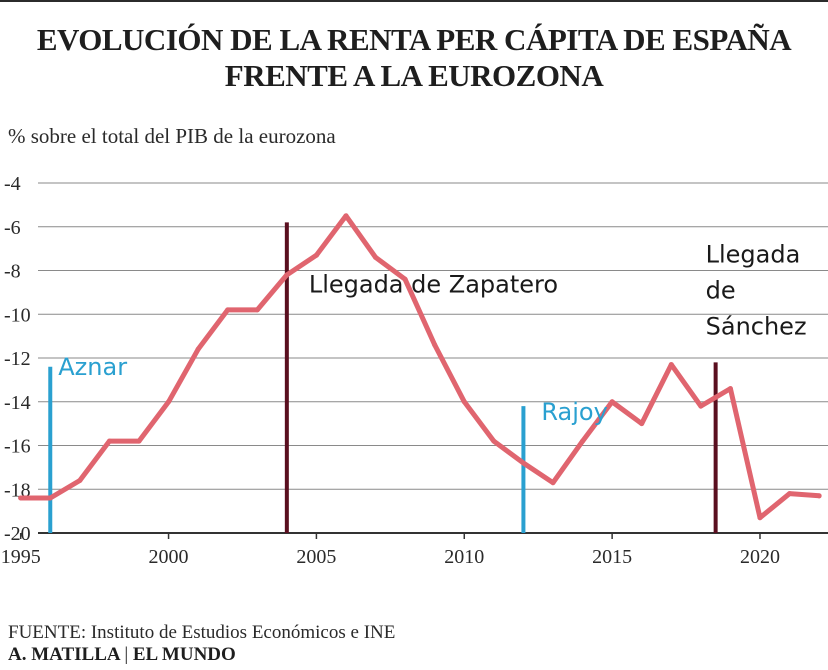 This screenshot has height=670, width=828. Describe the element at coordinates (464, 557) in the screenshot. I see `x-tick-label: 2010` at that location.